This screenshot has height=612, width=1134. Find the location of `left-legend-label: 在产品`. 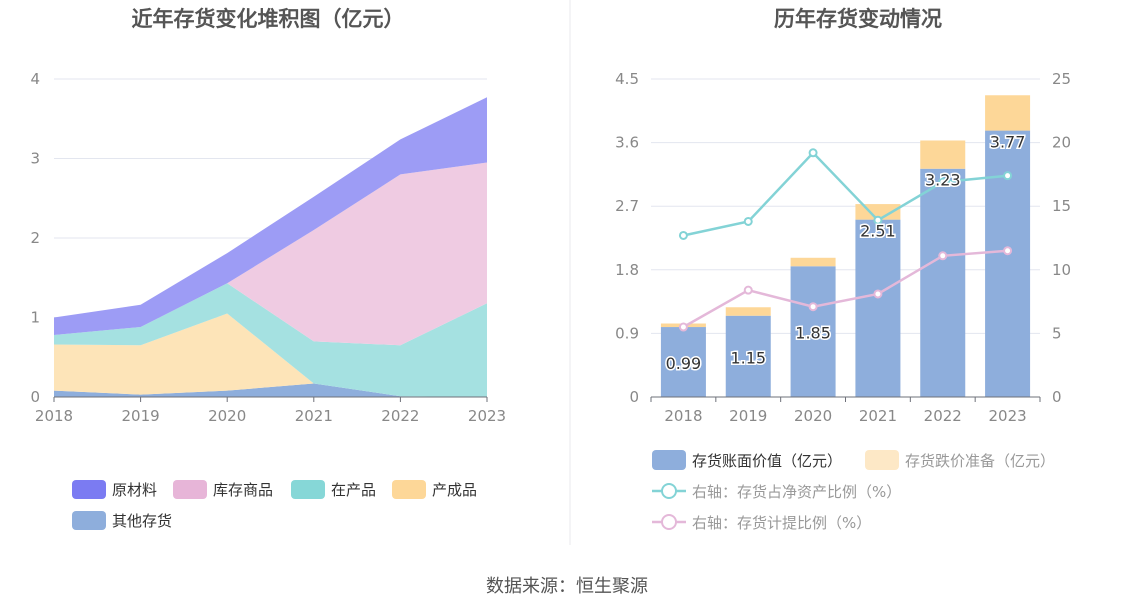

left-legend-label: 在产品 is located at coordinates (353, 490).